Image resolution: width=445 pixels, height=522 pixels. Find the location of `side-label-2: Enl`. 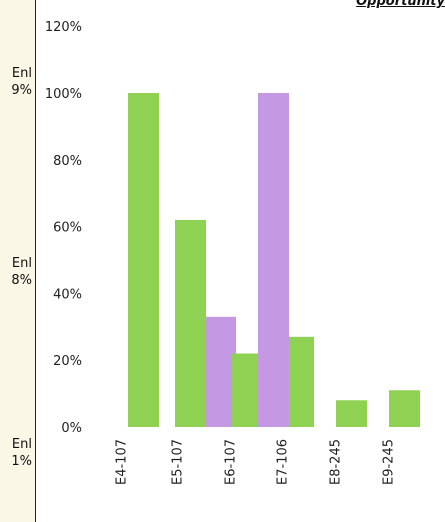

side-label-2: Enl is located at coordinates (21, 263).